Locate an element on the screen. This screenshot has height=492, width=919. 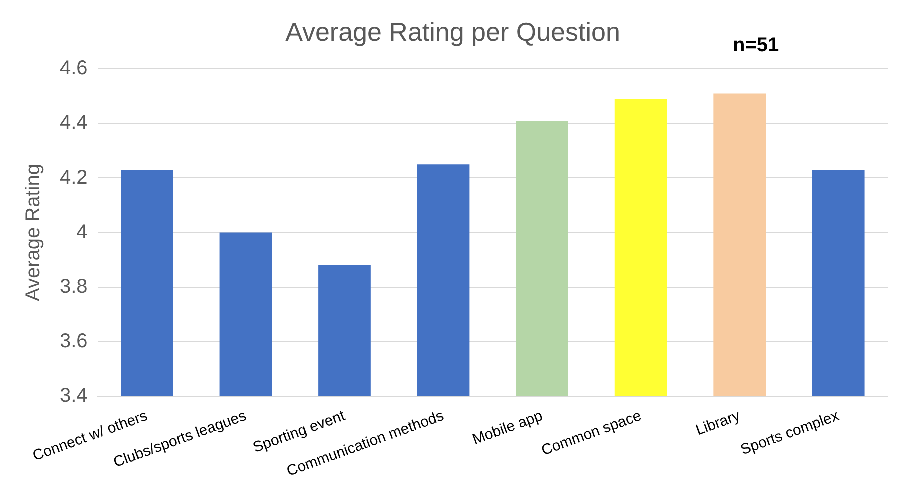
y-tick-label: 4.4 is located at coordinates (74, 123).